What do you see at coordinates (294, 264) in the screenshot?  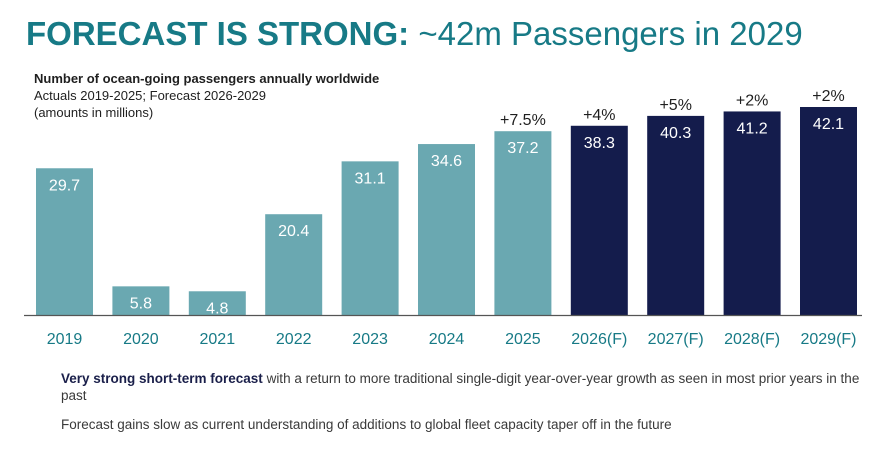 I see `bar-2022` at bounding box center [294, 264].